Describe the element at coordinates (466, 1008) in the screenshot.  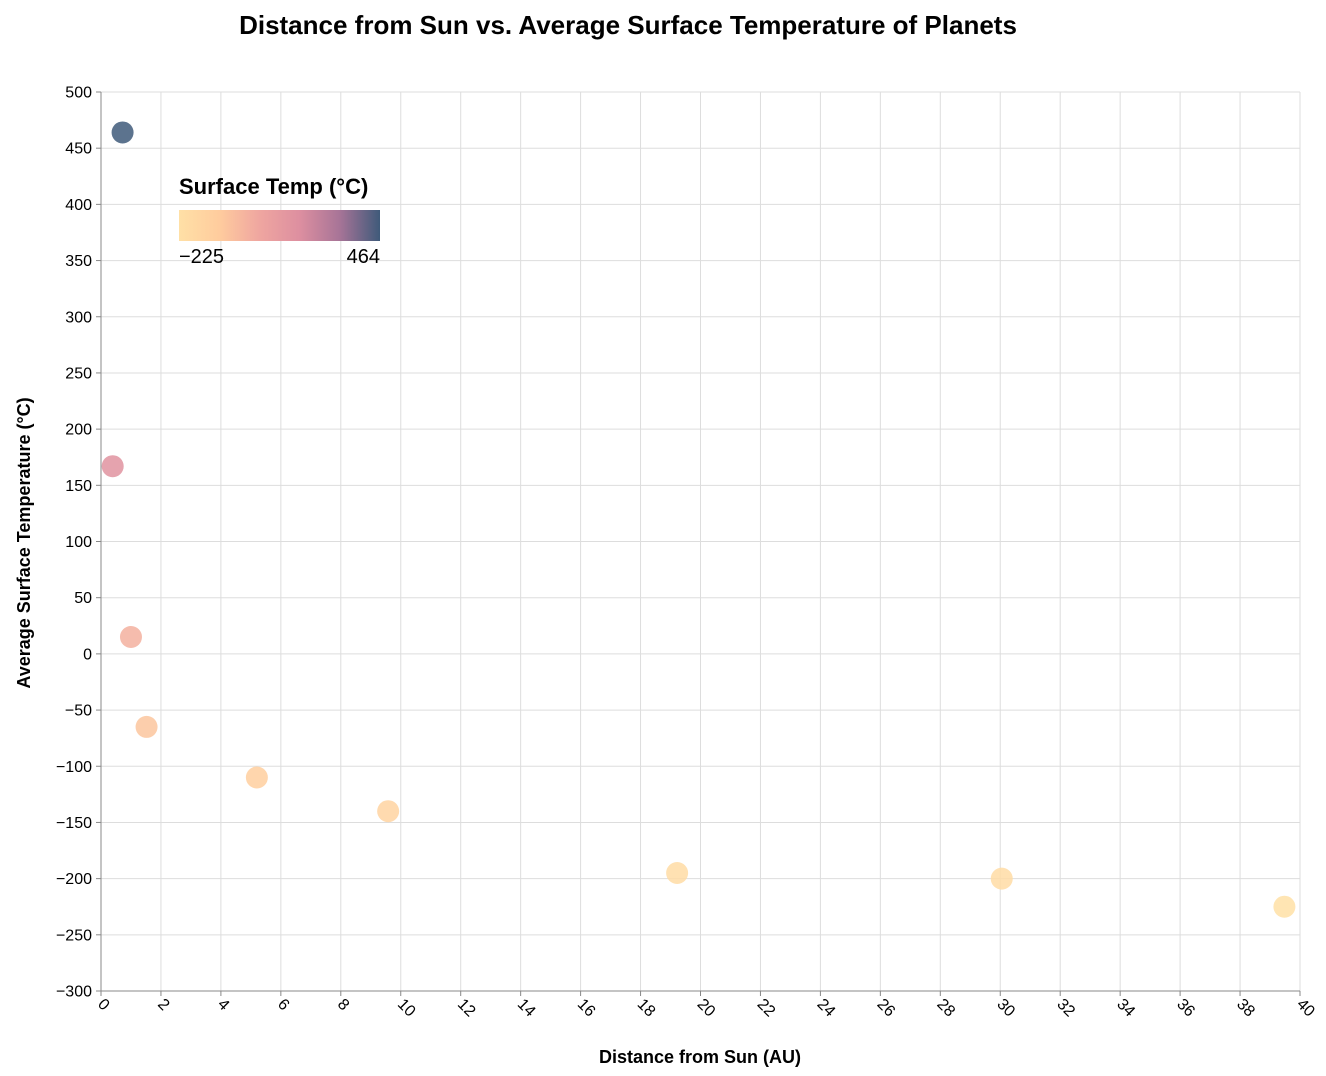
I see `x-tick-label: 12` at that location.